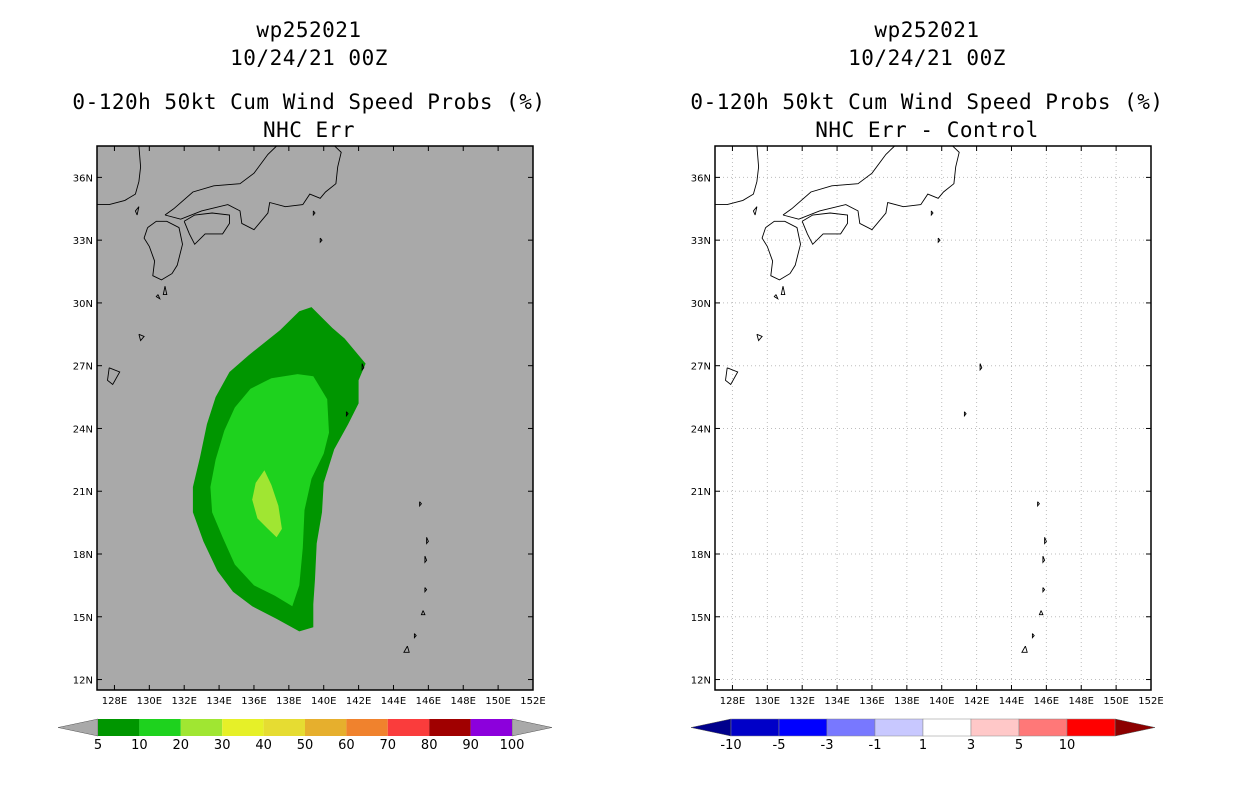  Describe the element at coordinates (183, 701) in the screenshot. I see `lon-label: 132E` at that location.